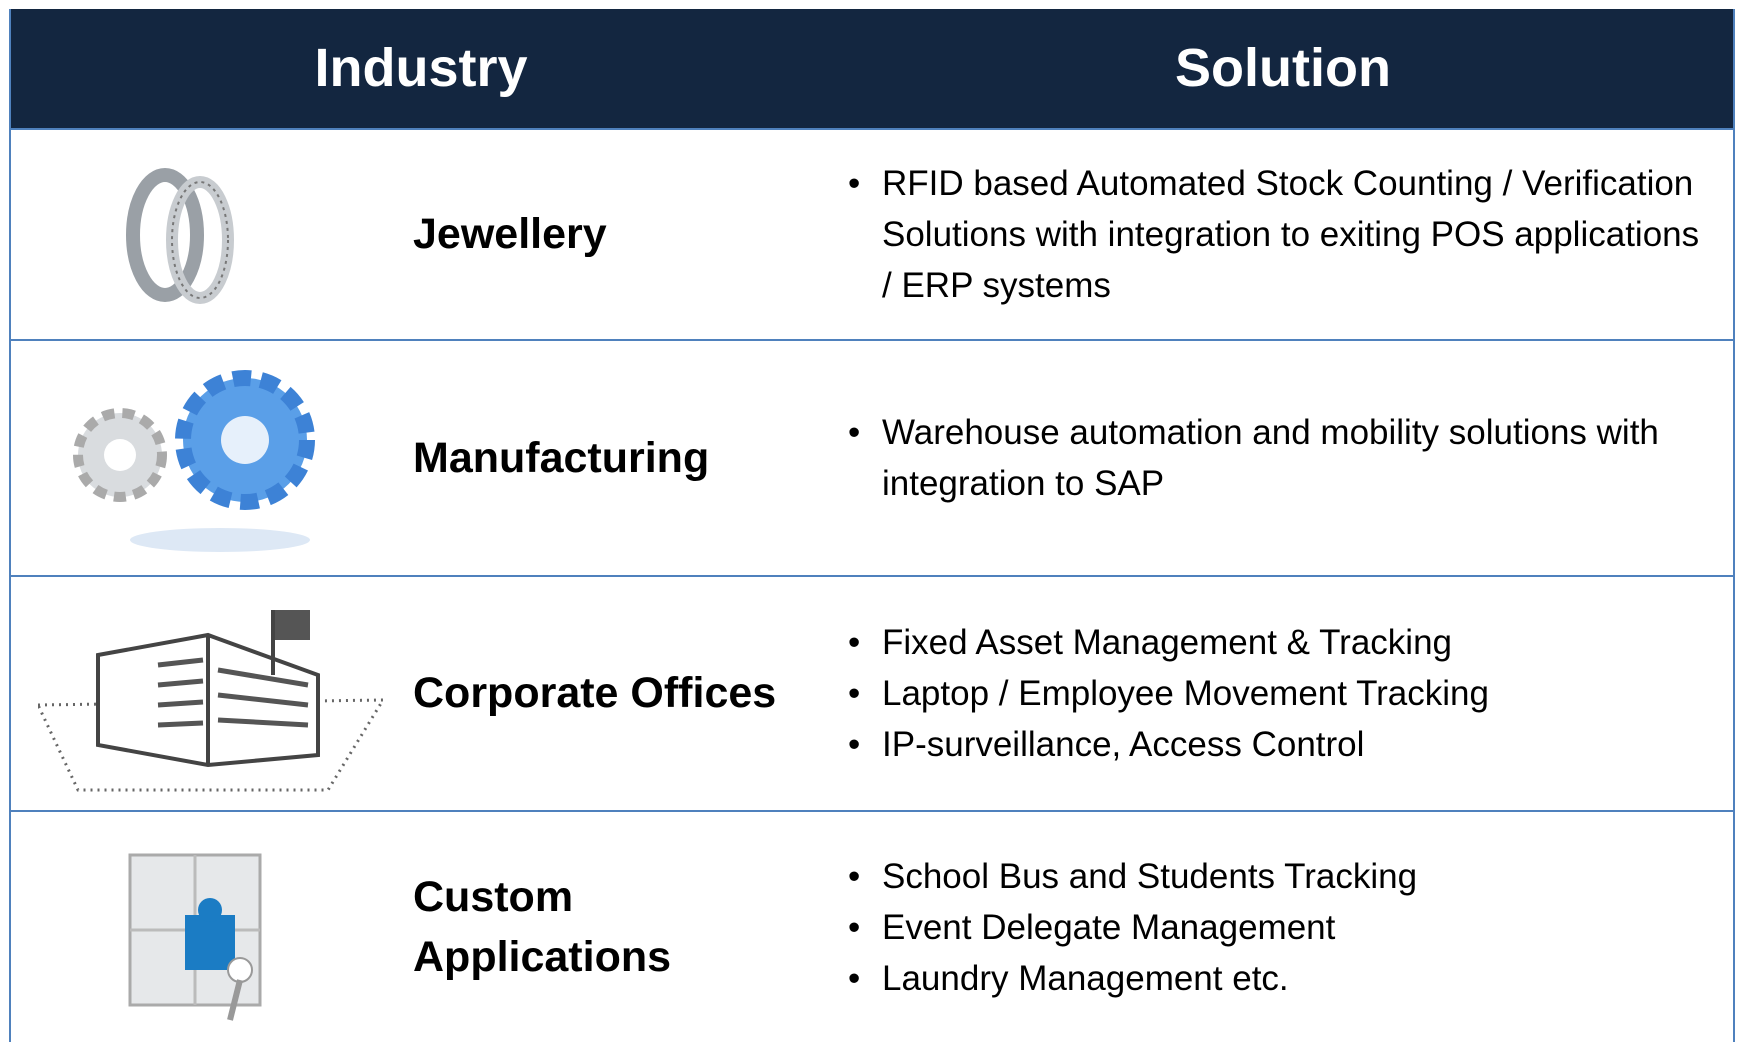  What do you see at coordinates (1279, 876) in the screenshot?
I see `solution-item: School Bus and Students Tracking` at bounding box center [1279, 876].